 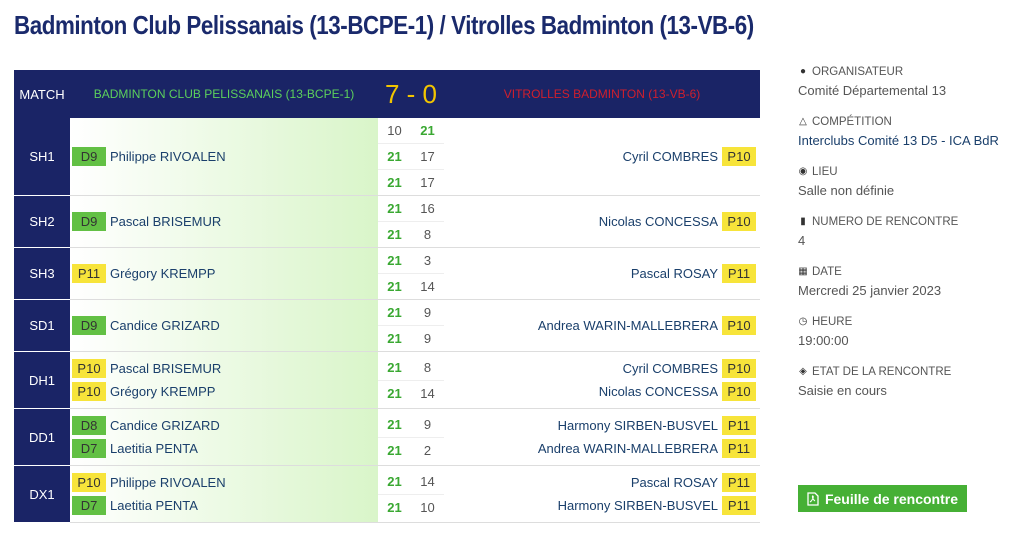 I want to click on away-set-score: 8, so click(x=427, y=234).